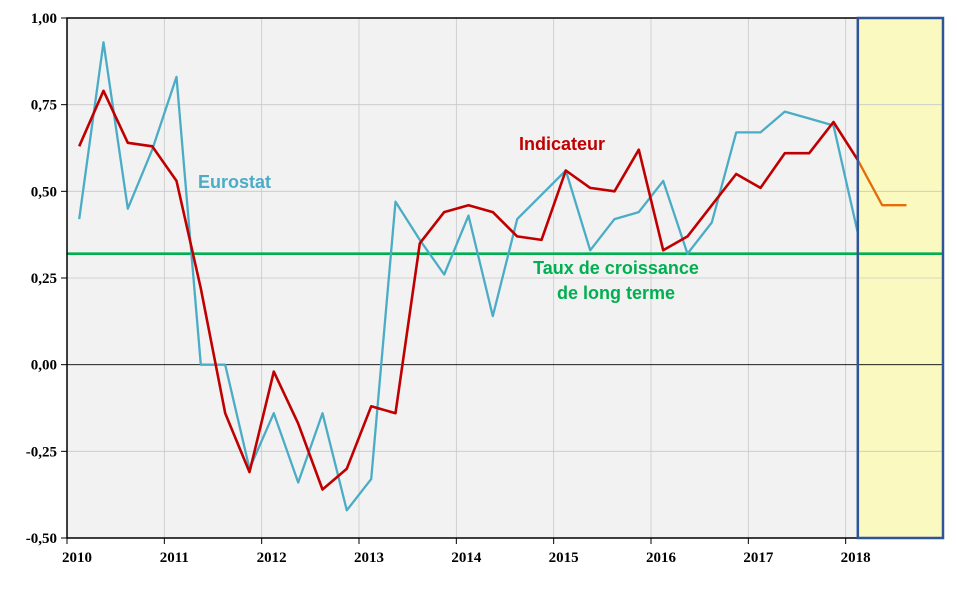 Image resolution: width=957 pixels, height=590 pixels. What do you see at coordinates (369, 558) in the screenshot?
I see `x-tick-label: 2013` at bounding box center [369, 558].